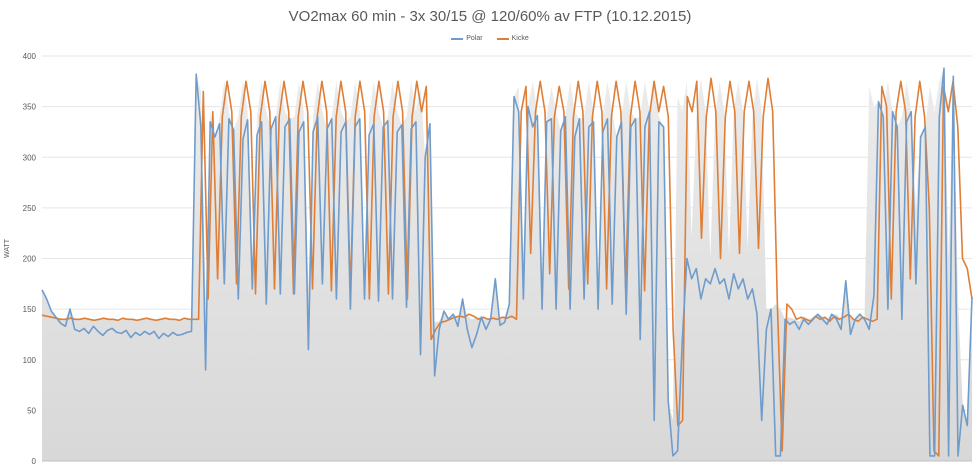  What do you see at coordinates (30, 309) in the screenshot?
I see `y-tick-label: 150` at bounding box center [30, 309].